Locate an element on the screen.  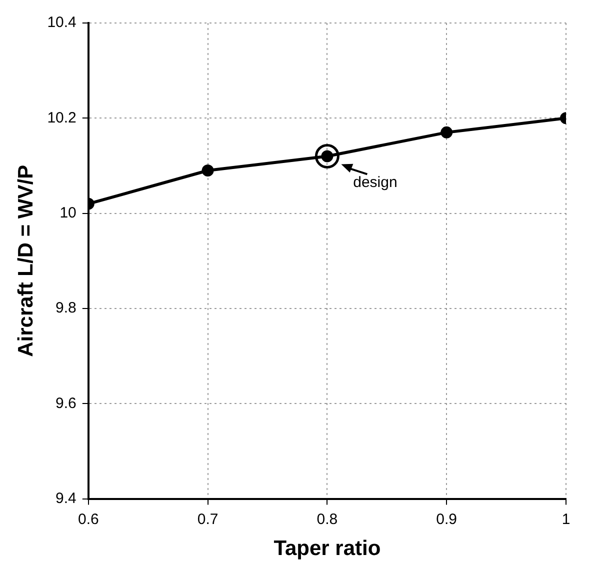
y-axis-title: Aircraft L/D = WV/P is located at coordinates (26, 260).